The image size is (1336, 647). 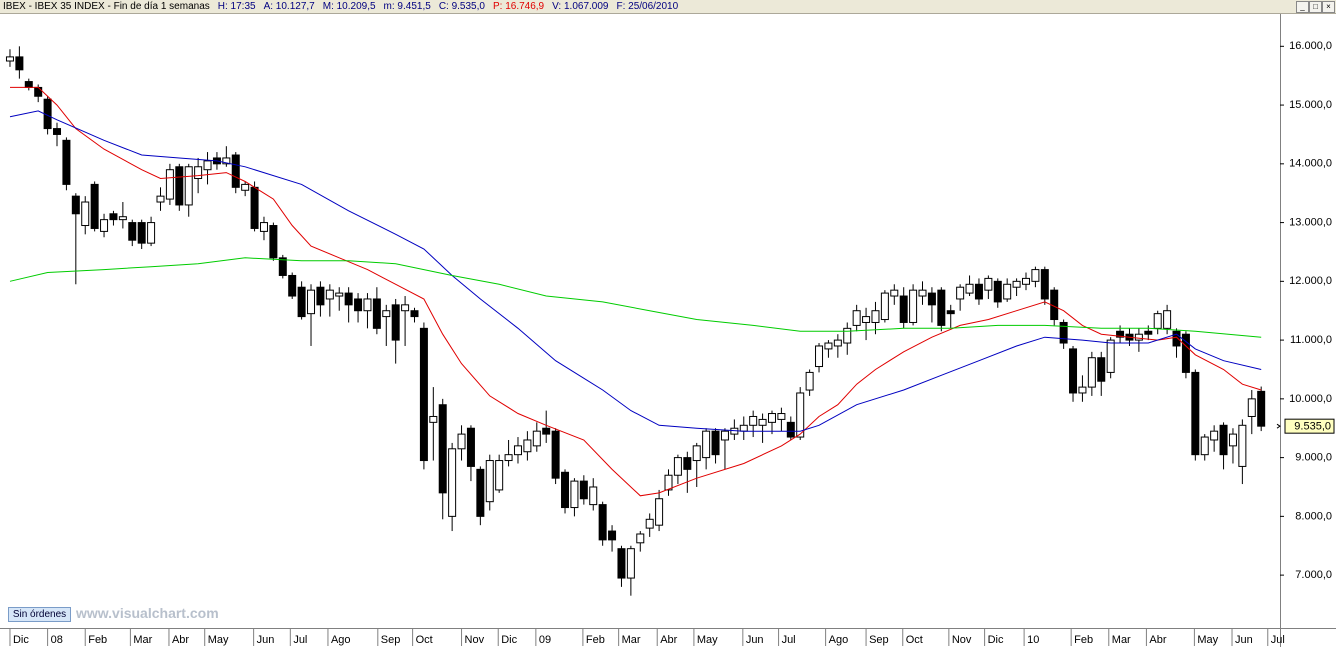 I want to click on y-tick-label: 12.000,0, so click(x=1310, y=281).